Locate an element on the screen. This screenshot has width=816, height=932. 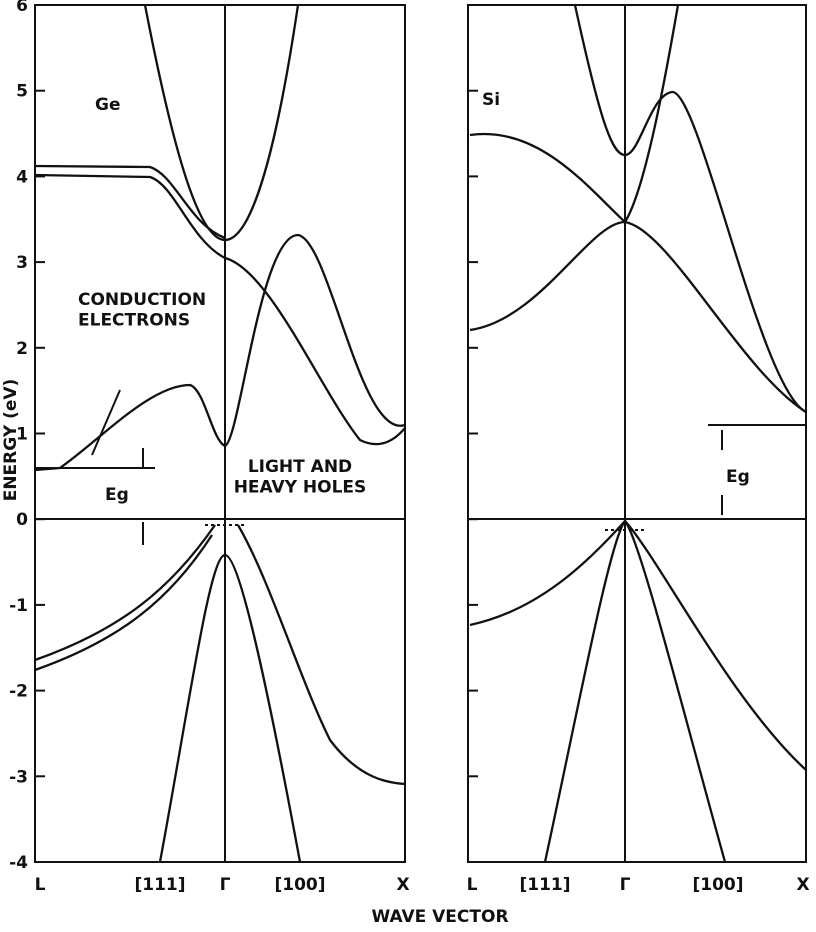
annotation: LIGHT AND HEAVY HOLES is located at coordinates (300, 477).